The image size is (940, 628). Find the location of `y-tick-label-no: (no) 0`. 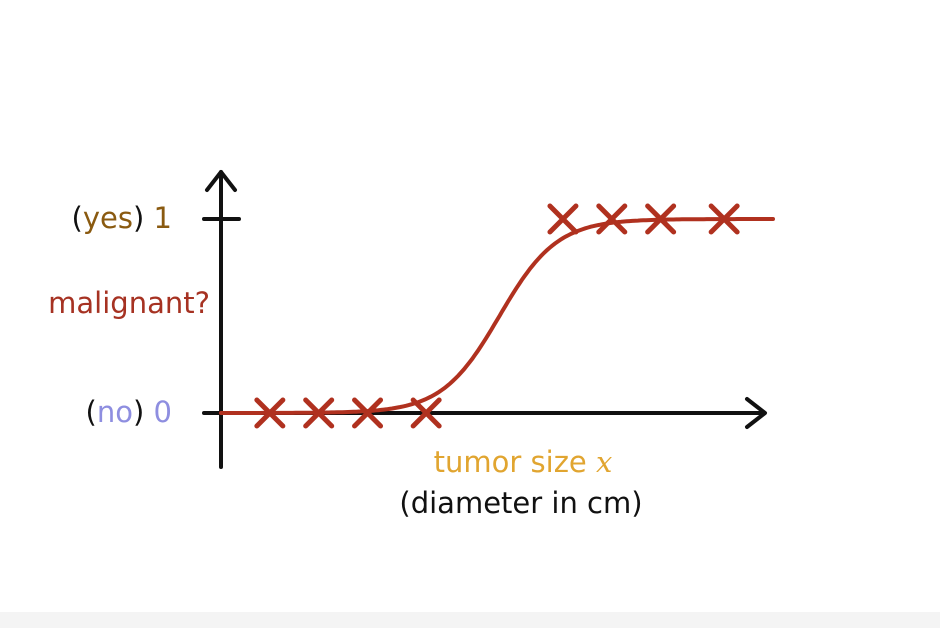

y-tick-label-no: (no) 0 is located at coordinates (129, 412).